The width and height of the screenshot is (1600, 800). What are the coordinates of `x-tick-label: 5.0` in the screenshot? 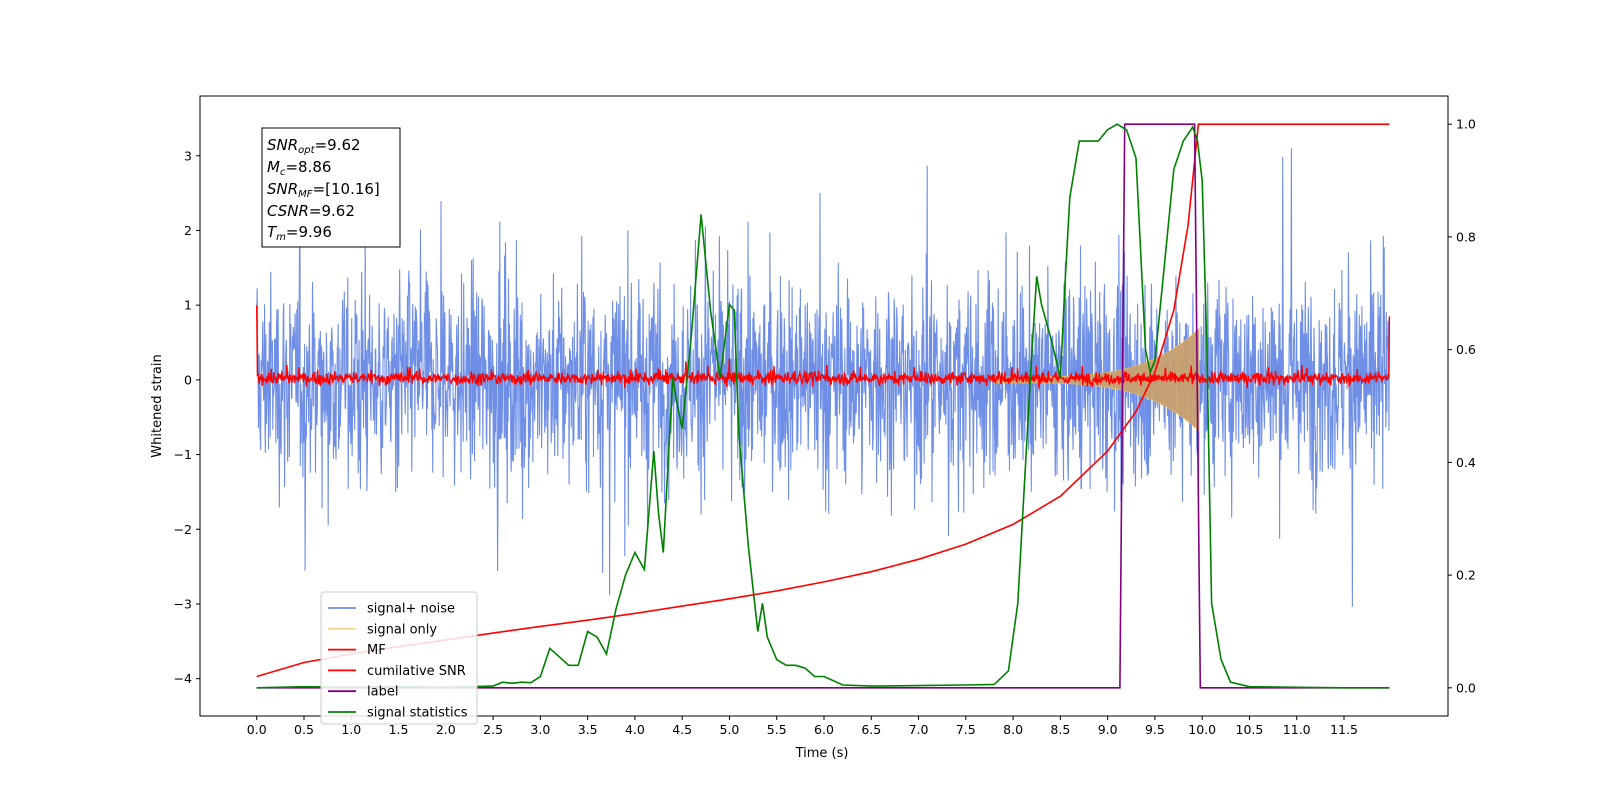 It's located at (730, 729).